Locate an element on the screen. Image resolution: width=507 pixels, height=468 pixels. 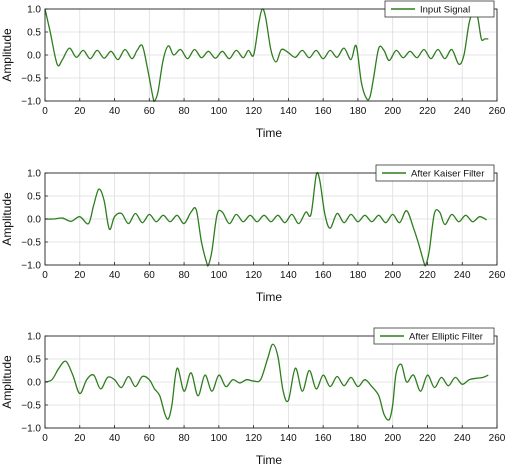
legend: Input Signal is located at coordinates (439, 9).